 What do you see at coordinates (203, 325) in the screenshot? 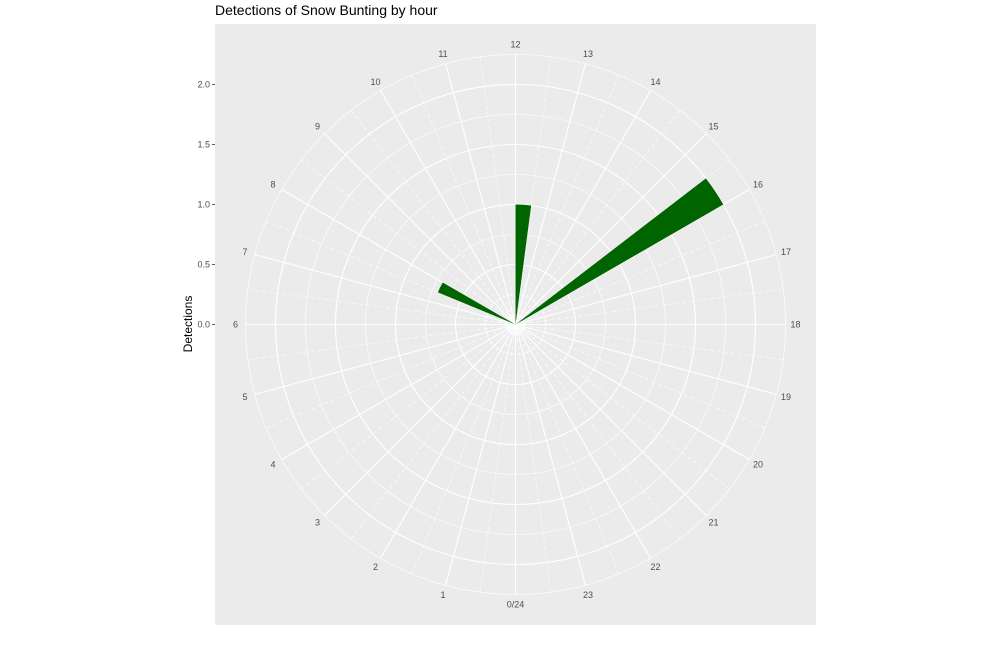
I see `y-tick-label: 0.0` at bounding box center [203, 325].